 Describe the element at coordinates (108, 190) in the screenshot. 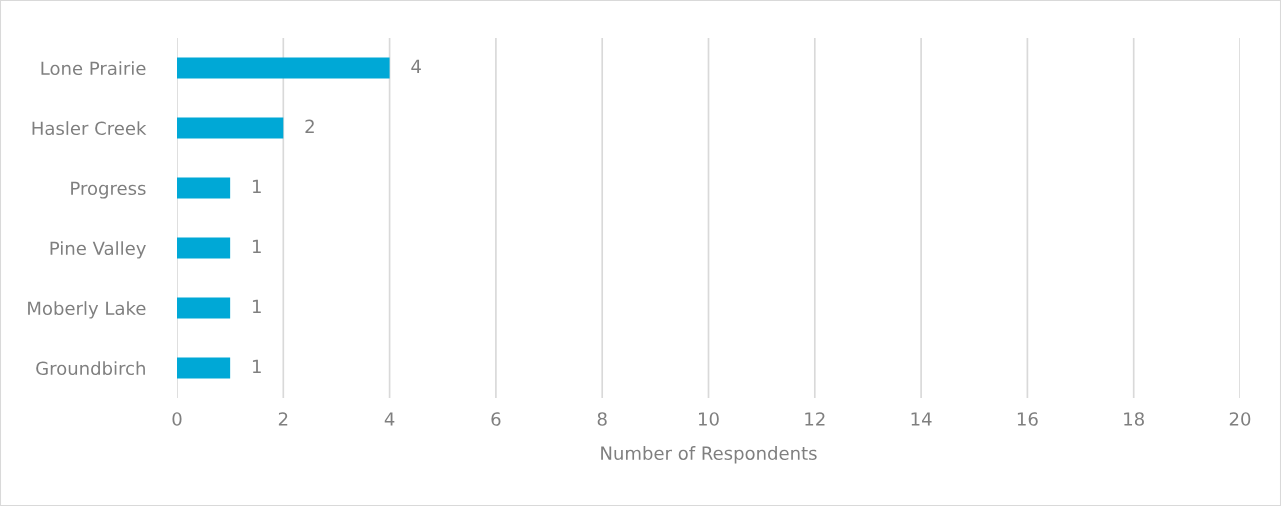

I see `y-tick-label: Progress` at that location.